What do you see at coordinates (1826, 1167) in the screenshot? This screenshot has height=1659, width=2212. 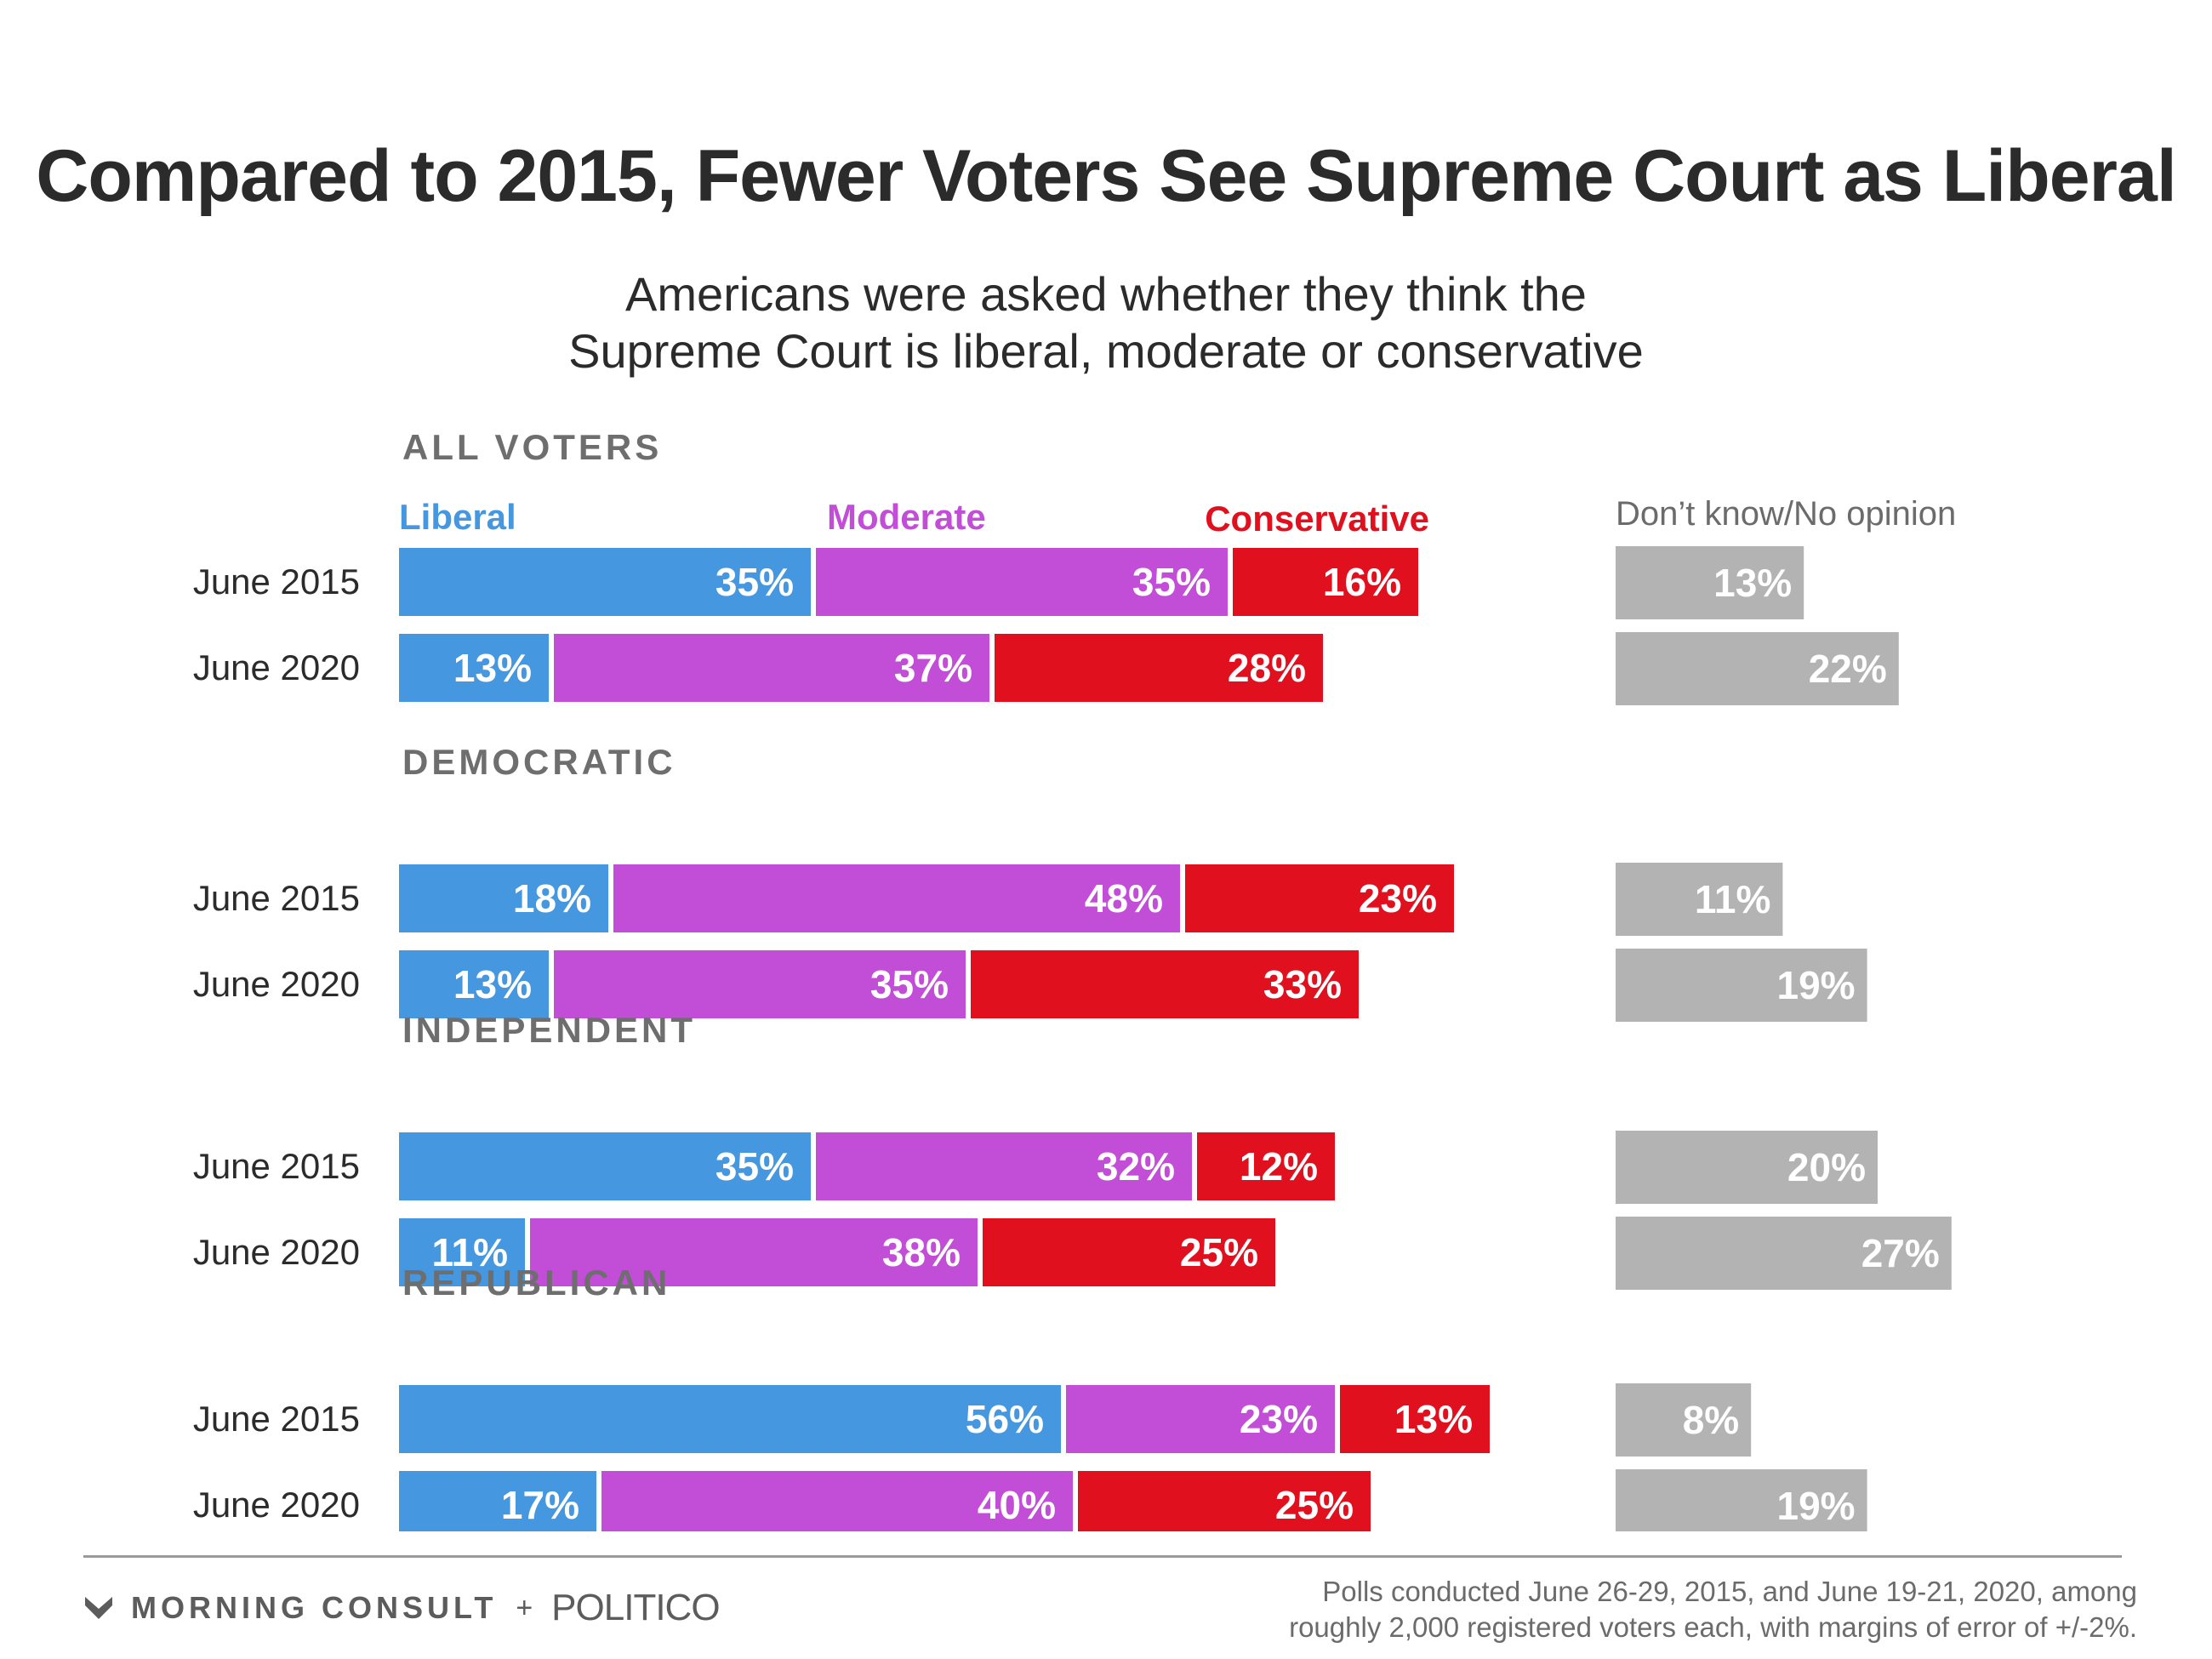 I see `bar-value-dont-know: 20%` at bounding box center [1826, 1167].